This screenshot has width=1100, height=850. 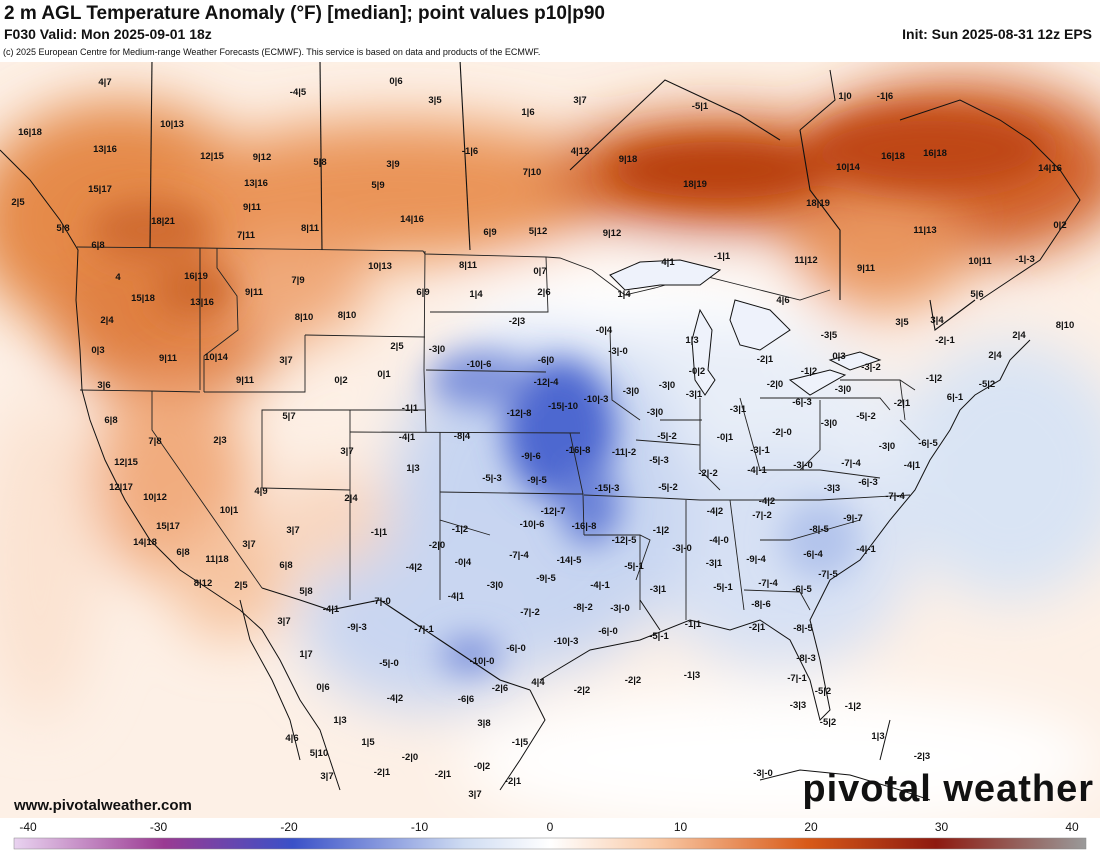 What do you see at coordinates (422, 292) in the screenshot?
I see `point-value: 6|9` at bounding box center [422, 292].